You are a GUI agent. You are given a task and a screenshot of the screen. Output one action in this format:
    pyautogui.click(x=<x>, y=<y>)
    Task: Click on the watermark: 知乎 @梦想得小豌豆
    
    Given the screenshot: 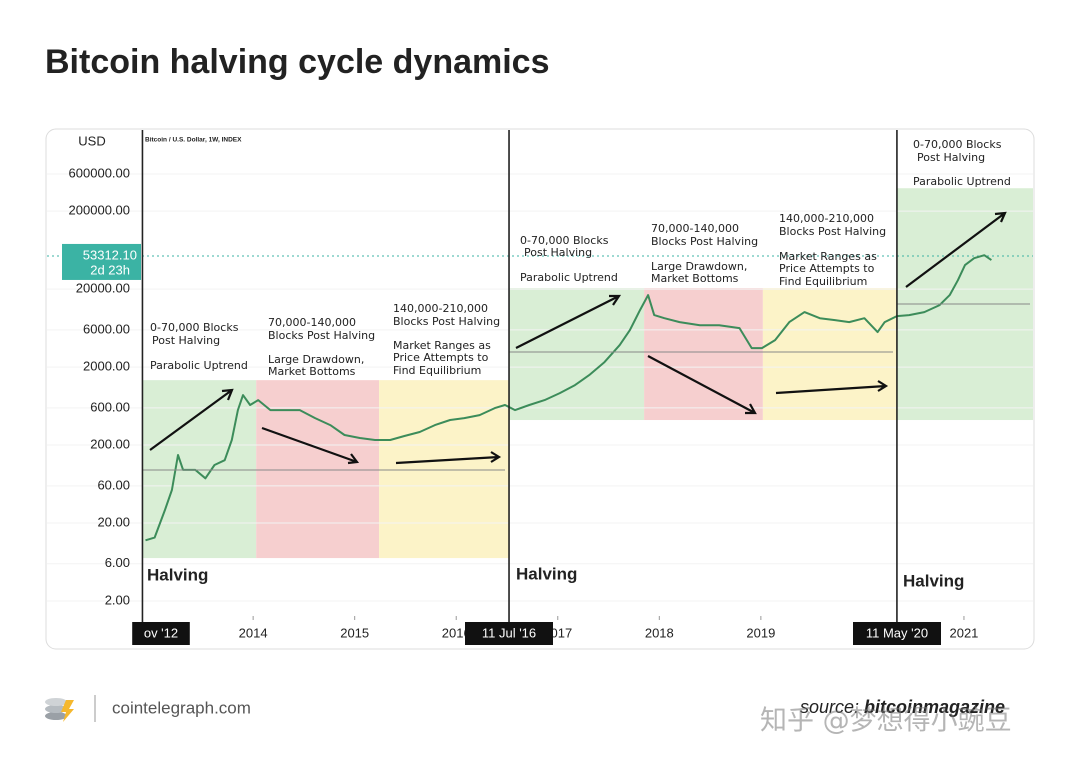 What is the action you would take?
    pyautogui.click(x=886, y=721)
    